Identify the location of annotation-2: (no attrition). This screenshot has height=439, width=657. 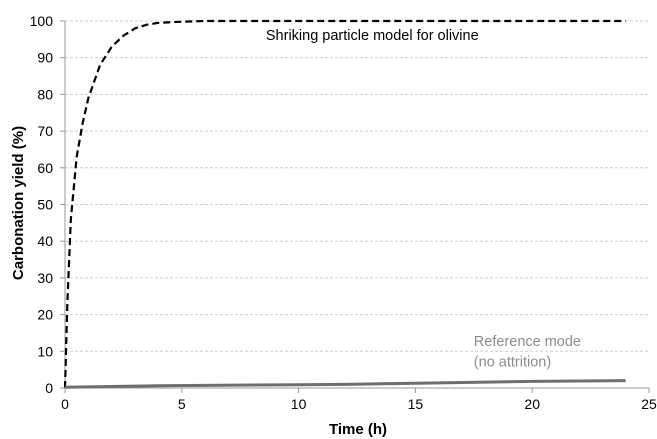
(512, 363).